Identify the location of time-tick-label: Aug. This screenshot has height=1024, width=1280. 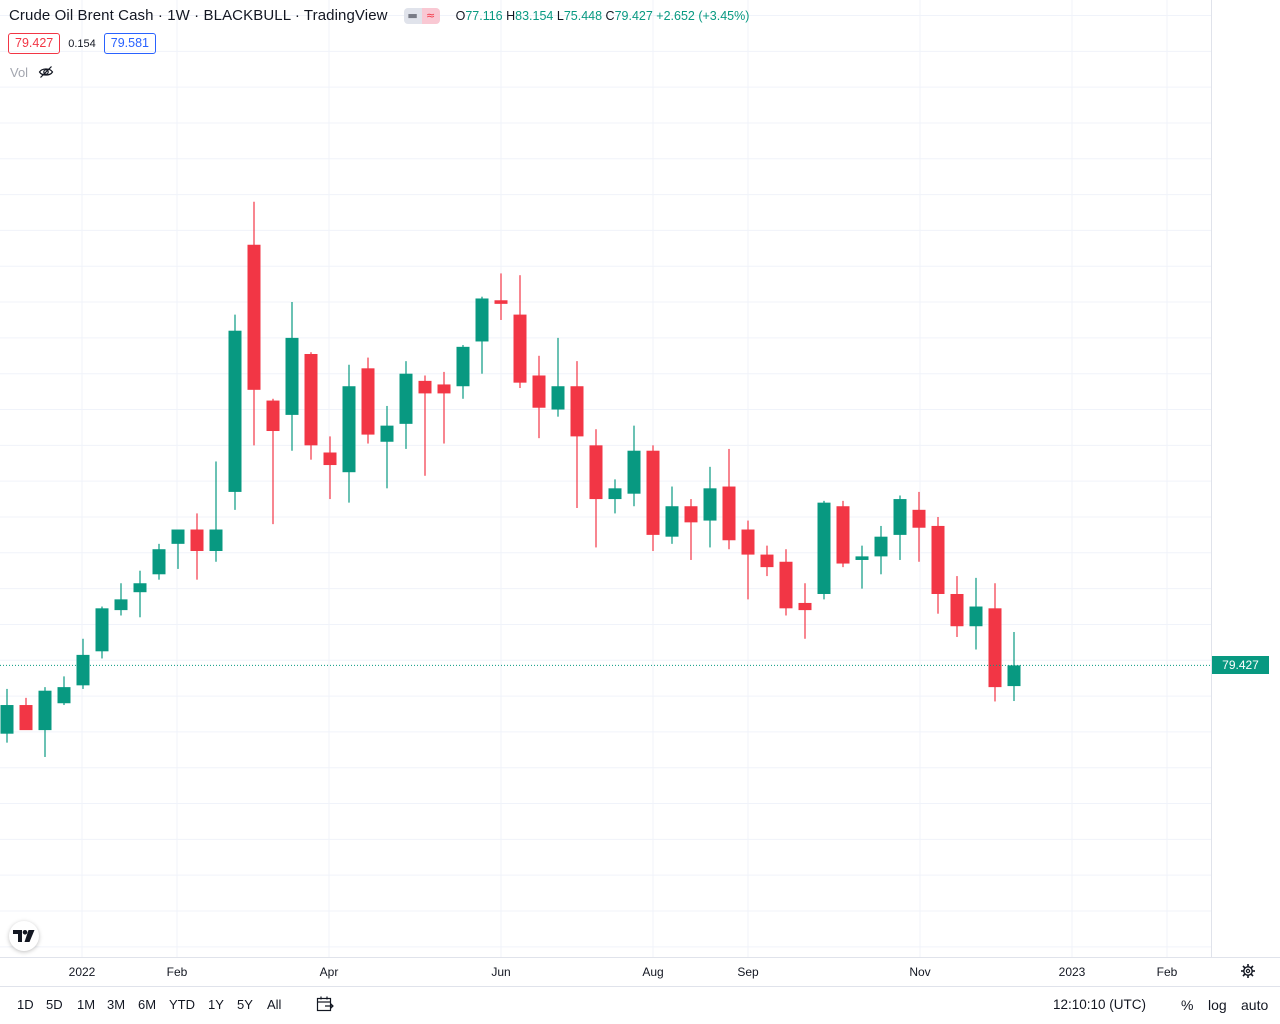
(652, 972).